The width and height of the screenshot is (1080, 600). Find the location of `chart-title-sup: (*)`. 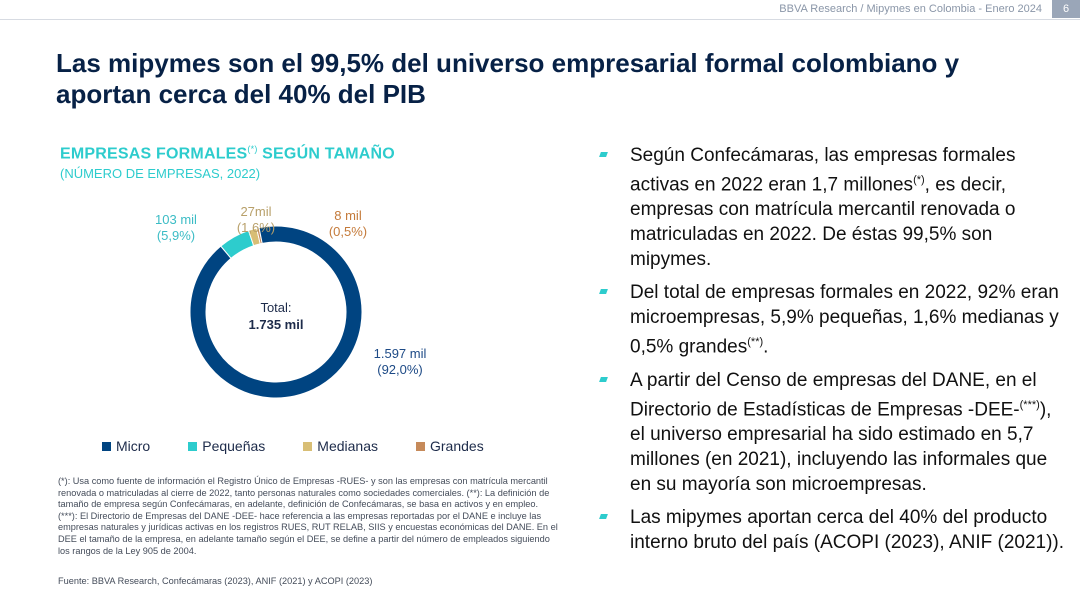

chart-title-sup: (*) is located at coordinates (252, 149).